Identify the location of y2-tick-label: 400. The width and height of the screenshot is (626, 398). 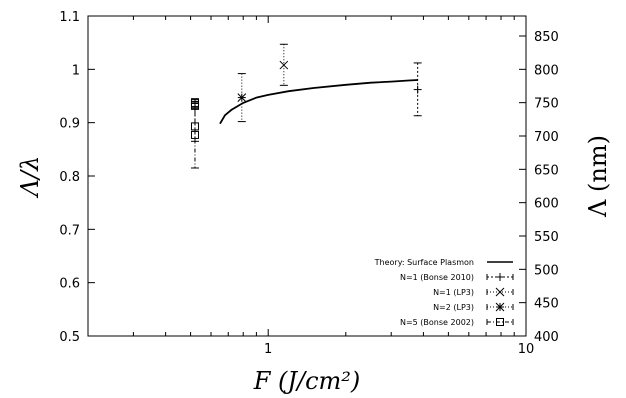
(546, 337).